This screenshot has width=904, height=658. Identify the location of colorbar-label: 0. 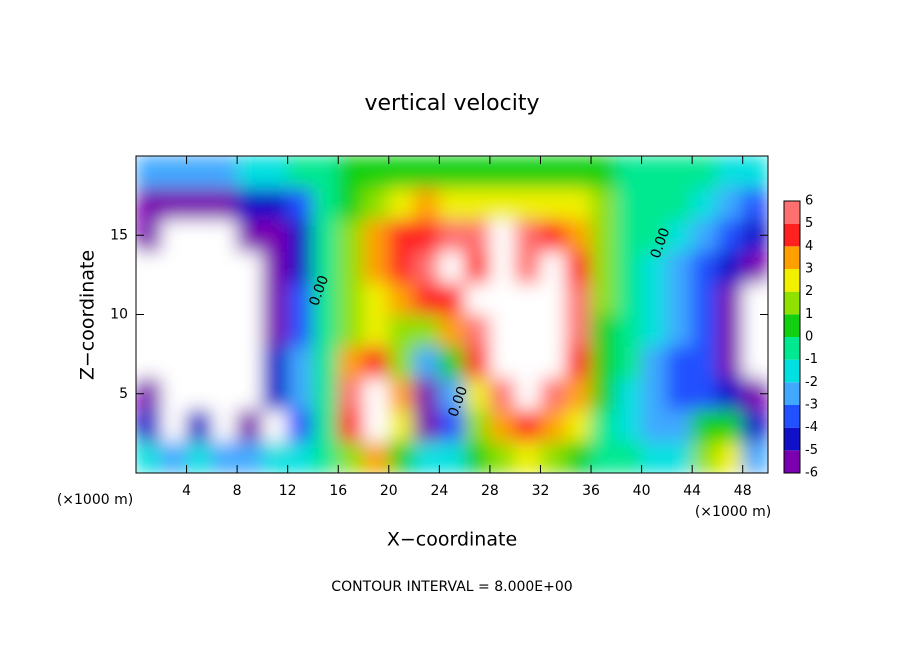
(809, 337).